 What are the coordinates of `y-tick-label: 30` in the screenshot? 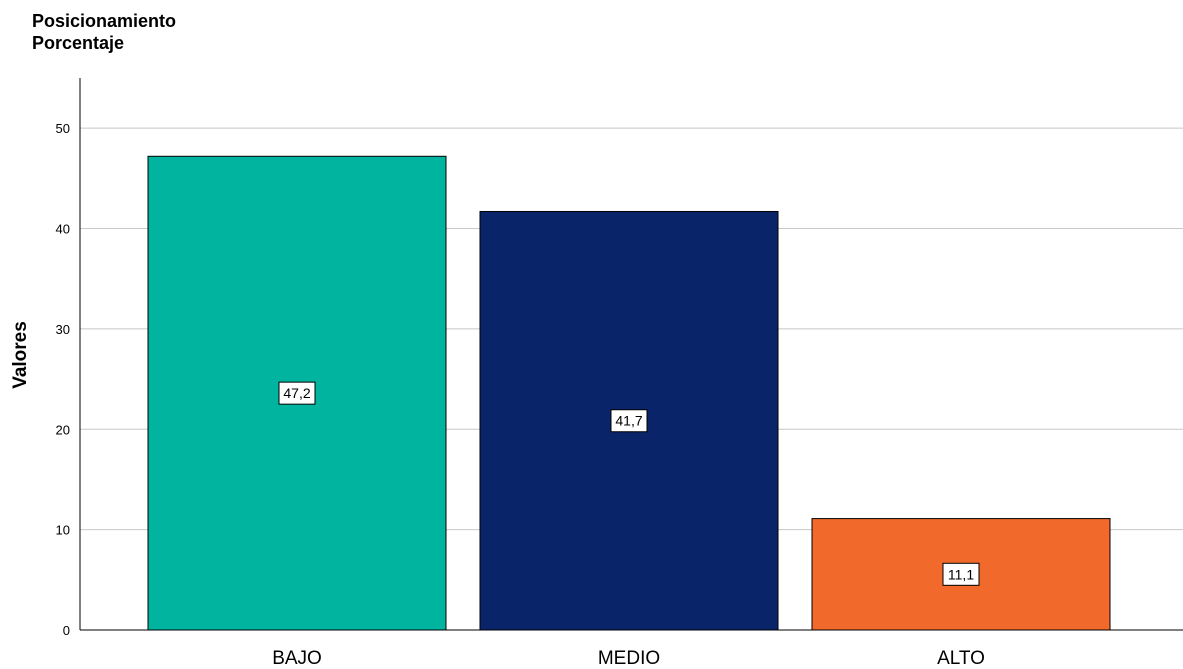 It's located at (63, 329).